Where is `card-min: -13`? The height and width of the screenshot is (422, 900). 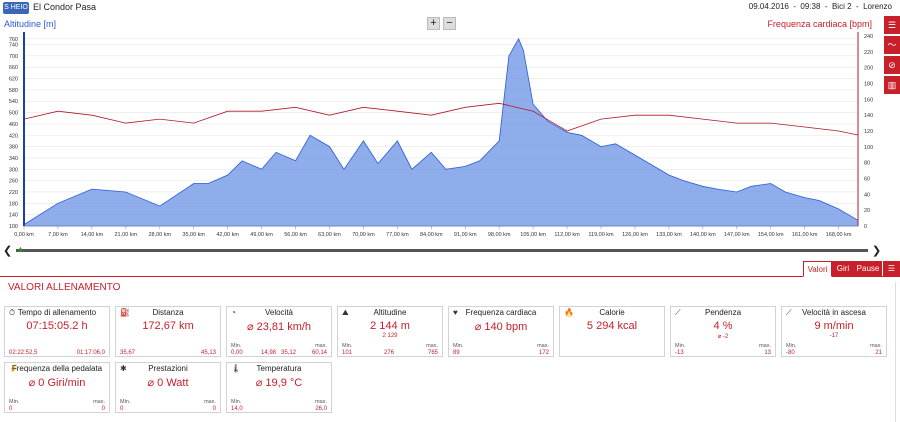
card-min: -13 is located at coordinates (679, 353).